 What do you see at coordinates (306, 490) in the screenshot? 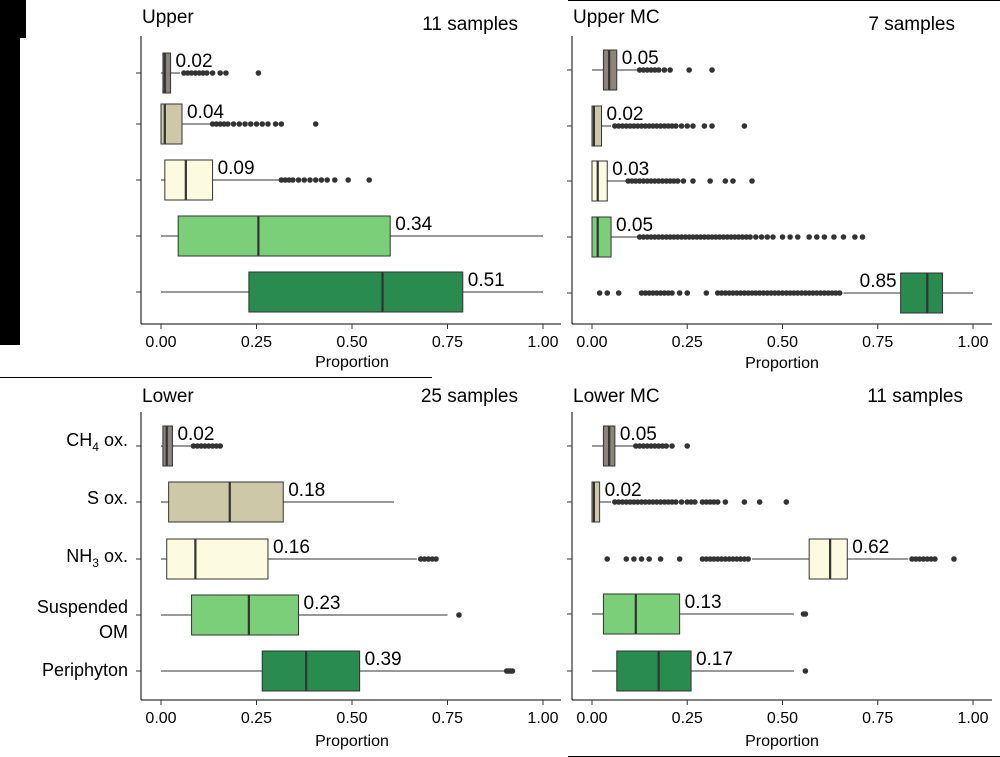
I see `value-label: 0.18` at bounding box center [306, 490].